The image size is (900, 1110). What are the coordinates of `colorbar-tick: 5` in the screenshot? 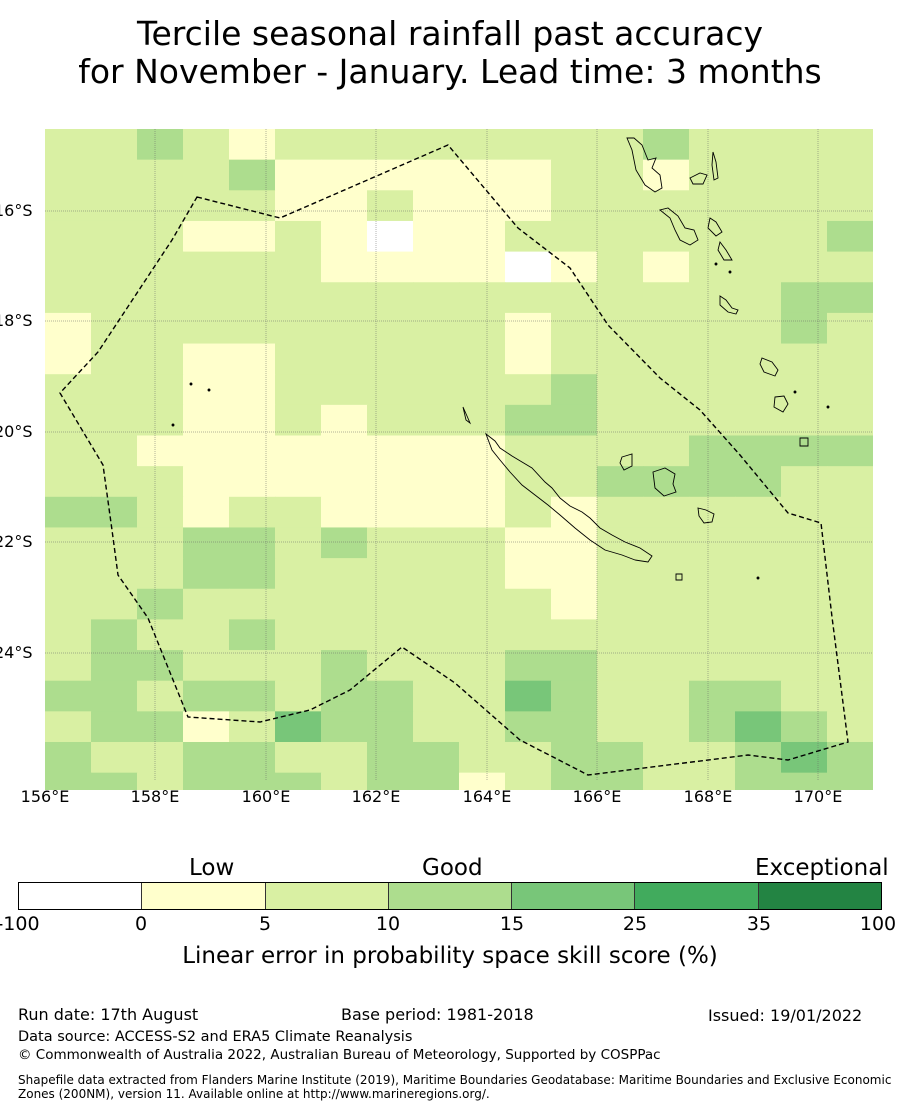 It's located at (265, 924).